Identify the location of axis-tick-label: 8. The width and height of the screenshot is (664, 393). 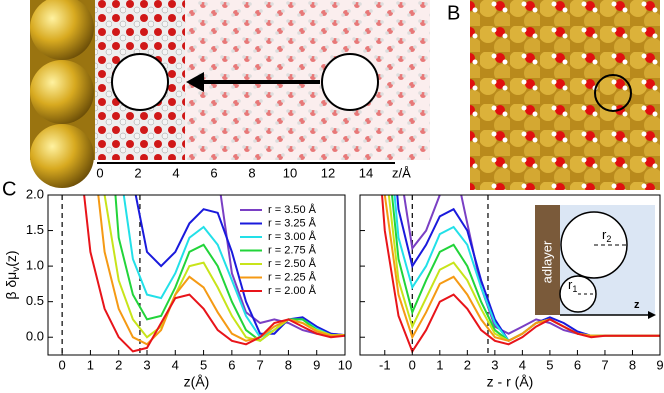
(251, 172).